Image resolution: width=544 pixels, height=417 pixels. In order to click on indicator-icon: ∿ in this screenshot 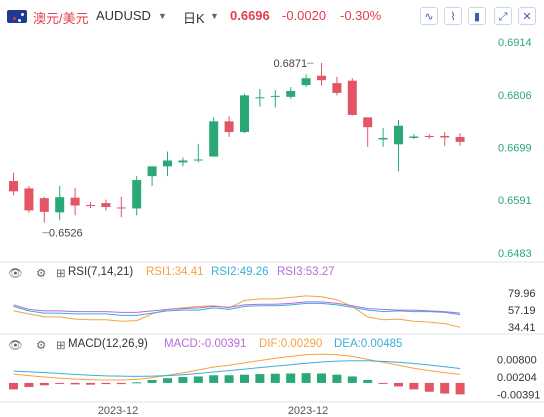, I will do `click(429, 16)`.